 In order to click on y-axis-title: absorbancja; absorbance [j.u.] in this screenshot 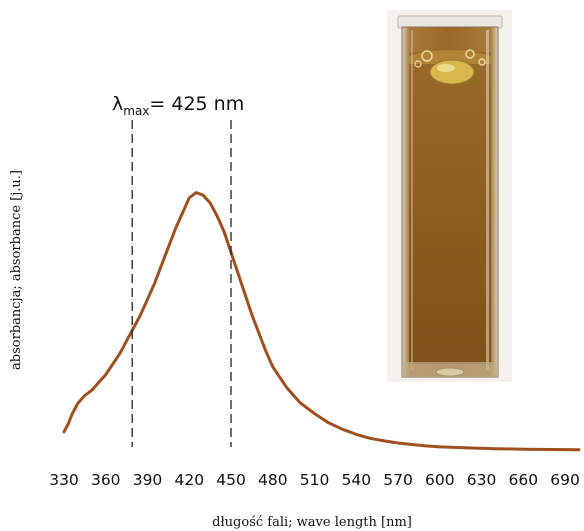, I will do `click(16, 270)`.